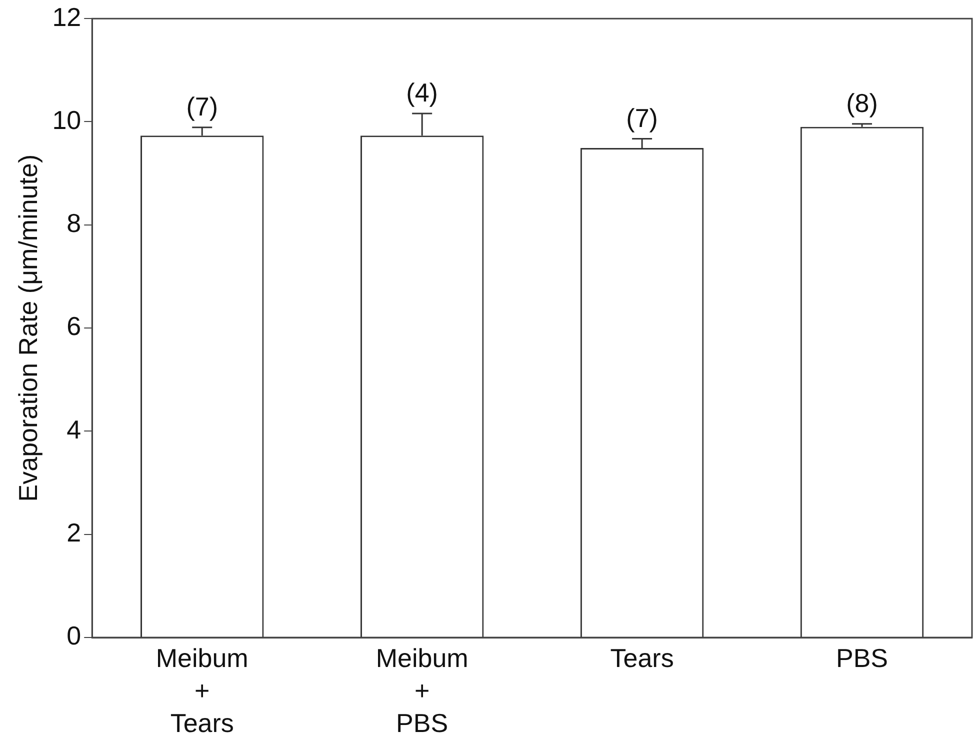 Image resolution: width=974 pixels, height=751 pixels. What do you see at coordinates (74, 223) in the screenshot?
I see `y-tick-label: 8` at bounding box center [74, 223].